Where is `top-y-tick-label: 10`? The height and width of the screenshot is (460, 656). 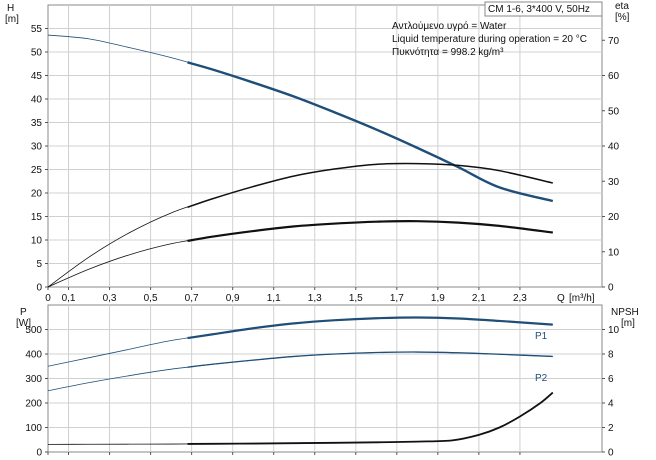
top-y-tick-label: 10 is located at coordinates (37, 241).